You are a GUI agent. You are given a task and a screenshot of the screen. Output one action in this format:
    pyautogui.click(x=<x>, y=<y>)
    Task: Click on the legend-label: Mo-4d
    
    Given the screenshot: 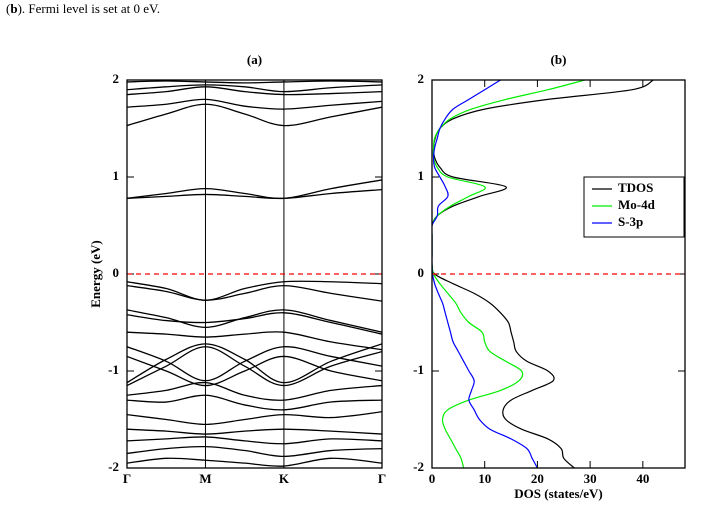 What is the action you would take?
    pyautogui.click(x=637, y=204)
    